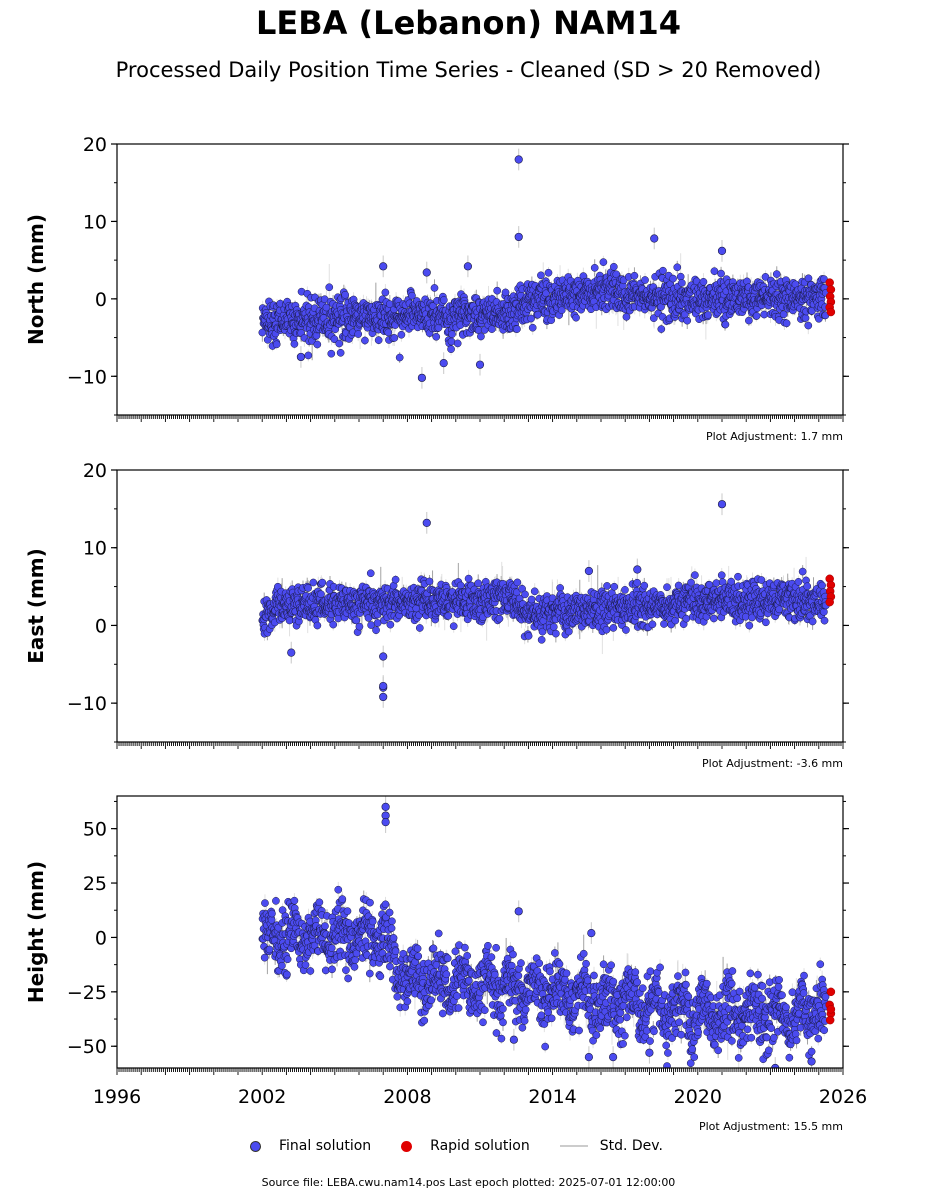  What do you see at coordinates (36, 279) in the screenshot?
I see `y-axis-label: North (mm)` at bounding box center [36, 279].